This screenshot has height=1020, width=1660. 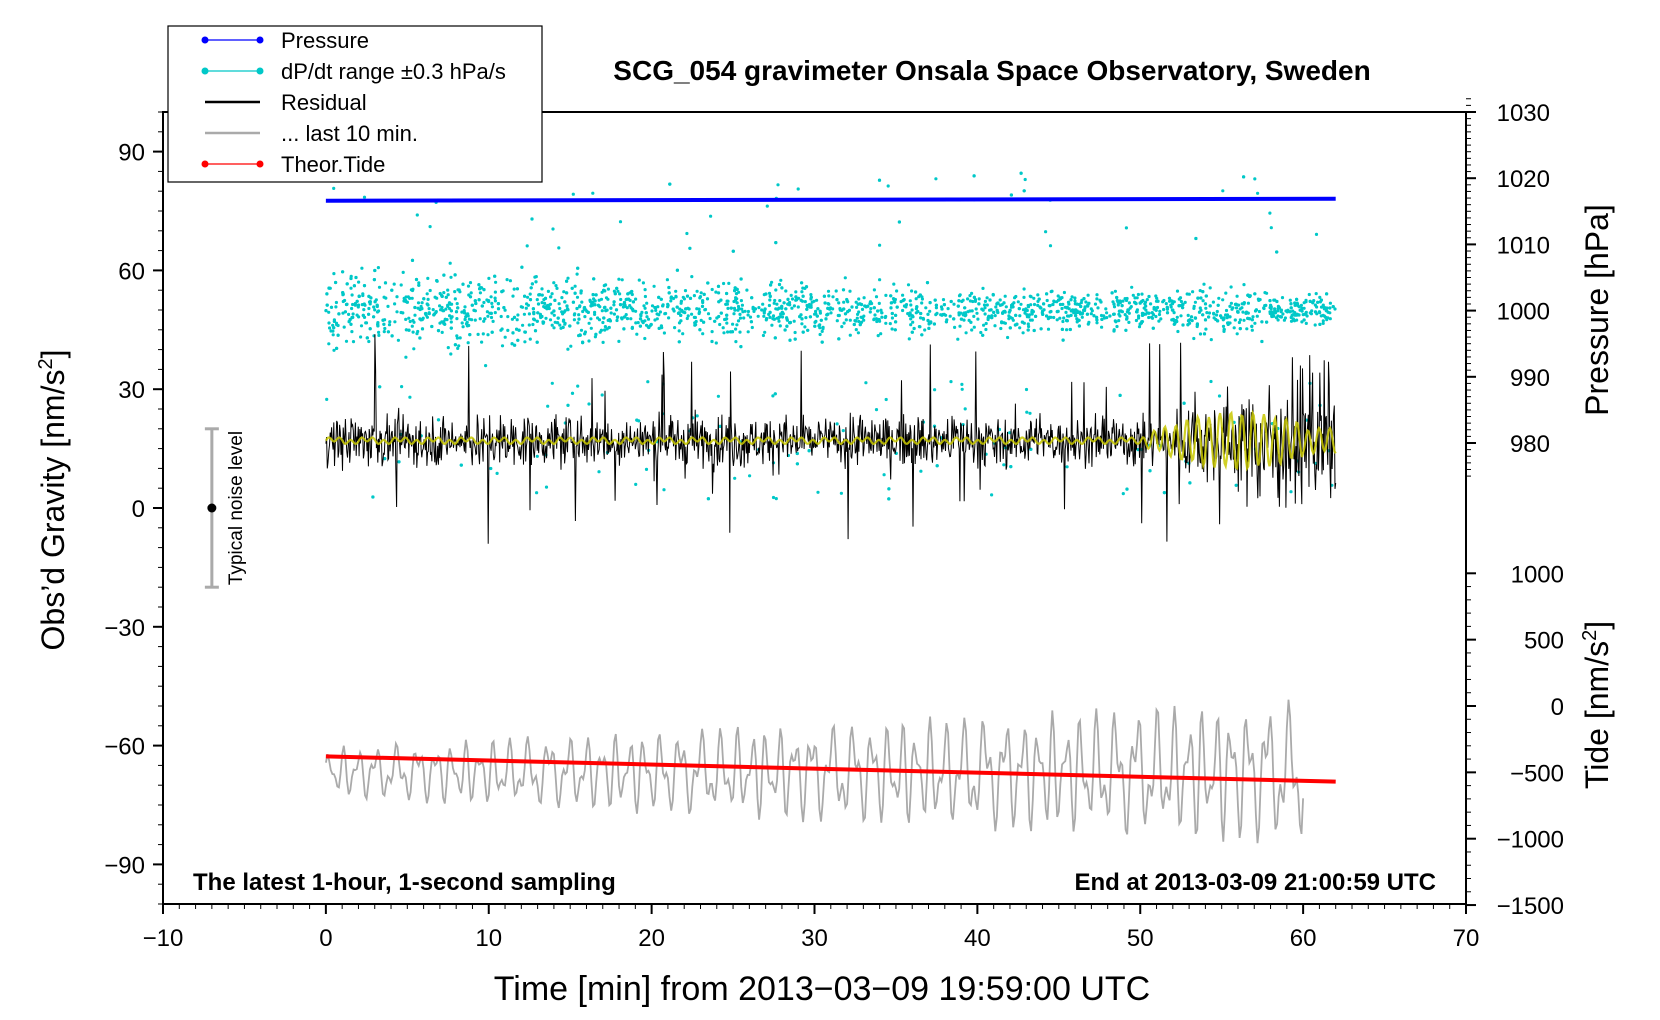 What do you see at coordinates (1523, 113) in the screenshot?
I see `pressure-tick-label: 1030` at bounding box center [1523, 113].